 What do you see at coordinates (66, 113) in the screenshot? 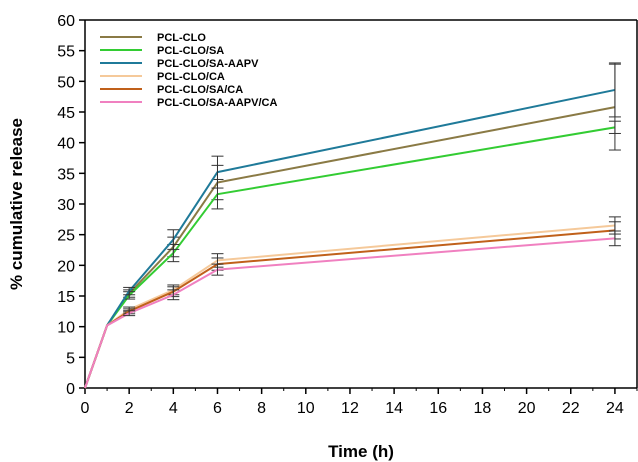
I see `y-tick-label: 45` at bounding box center [66, 113].